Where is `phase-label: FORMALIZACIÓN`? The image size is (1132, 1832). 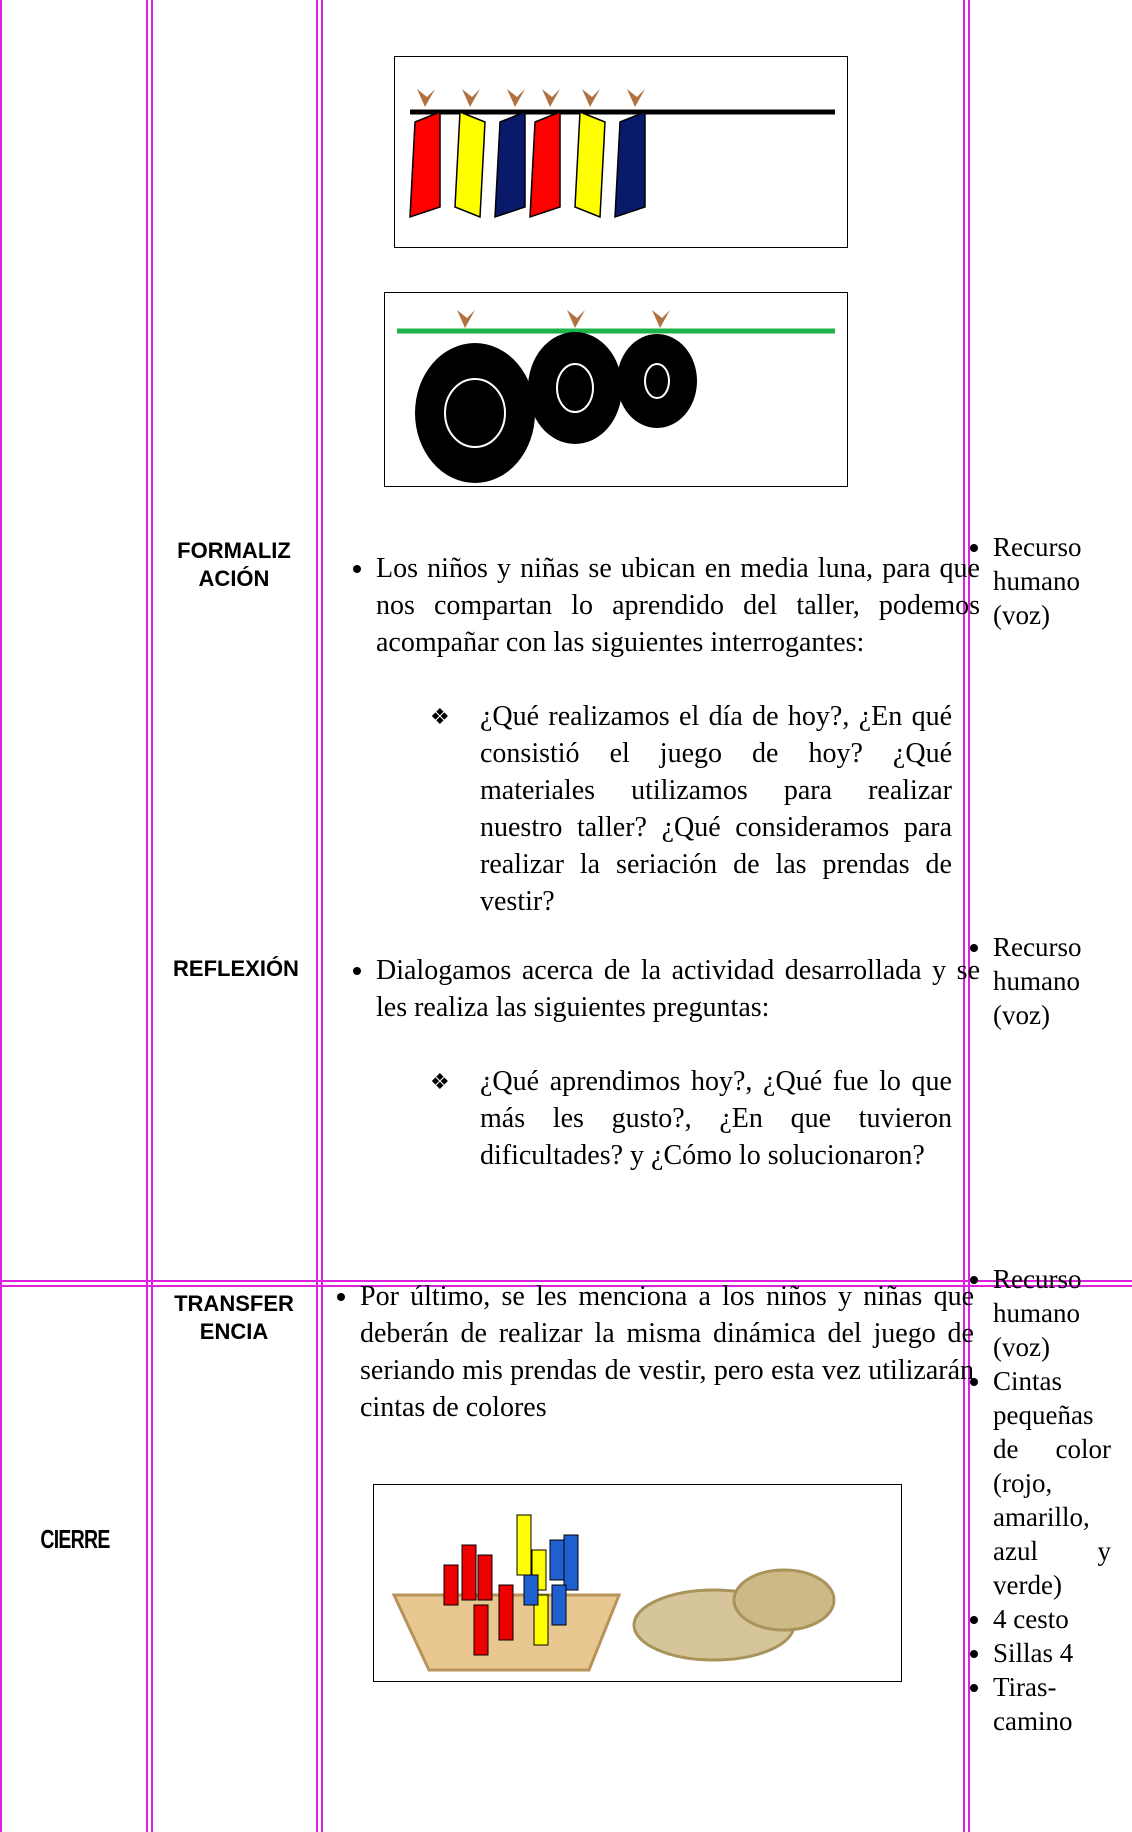
phase-label: FORMALIZACIÓN is located at coordinates (234, 564).